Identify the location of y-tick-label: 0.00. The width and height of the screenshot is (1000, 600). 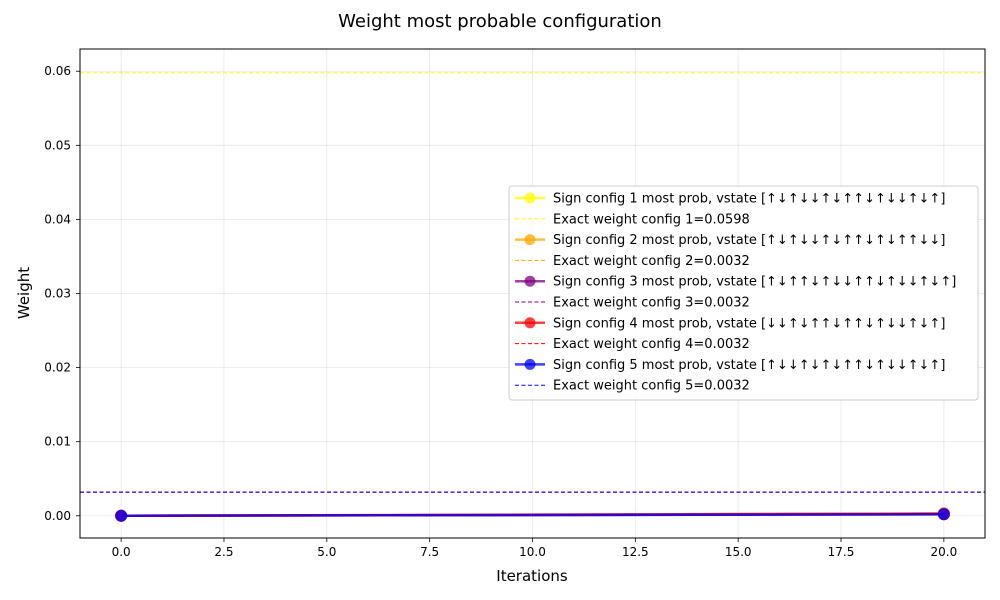
(57, 516).